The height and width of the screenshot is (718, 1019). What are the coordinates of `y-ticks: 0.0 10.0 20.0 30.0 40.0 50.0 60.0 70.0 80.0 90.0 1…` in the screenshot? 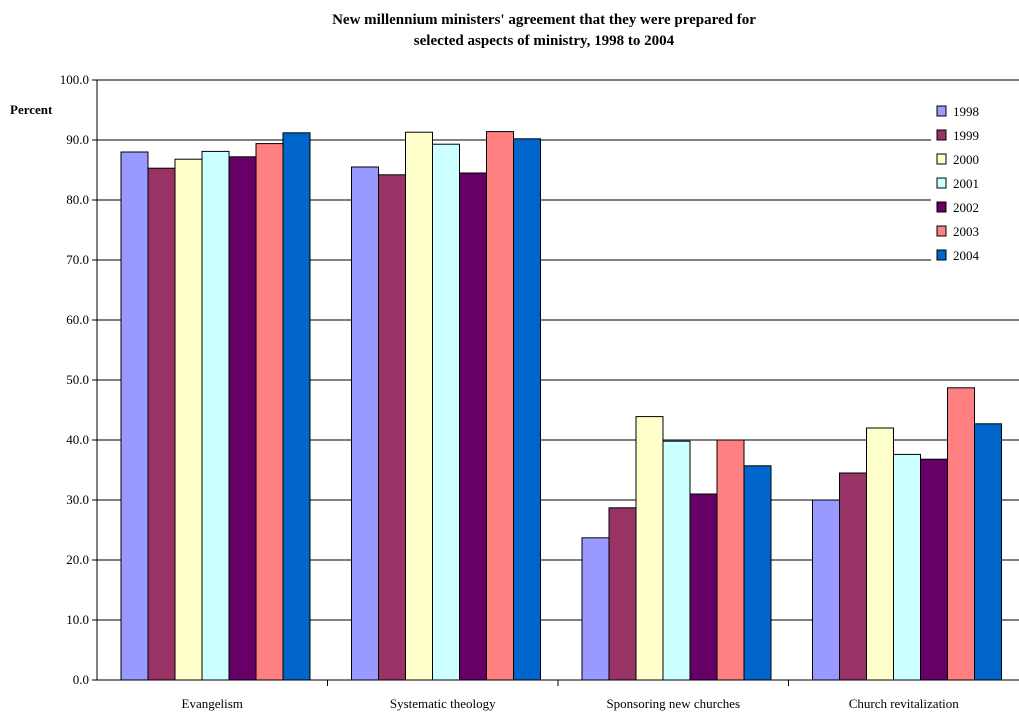 It's located at (78, 379).